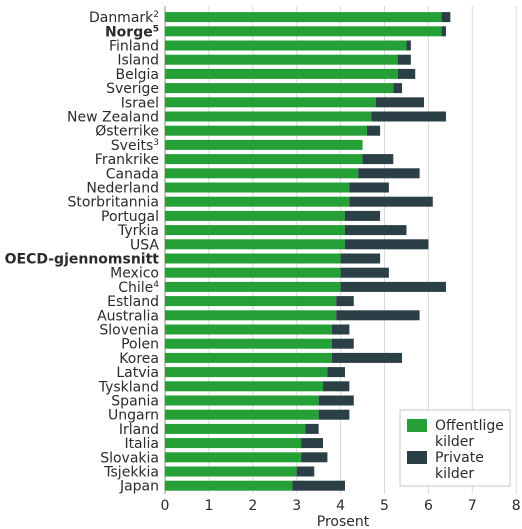  What do you see at coordinates (127, 160) in the screenshot?
I see `category-label: Frankrike` at bounding box center [127, 160].